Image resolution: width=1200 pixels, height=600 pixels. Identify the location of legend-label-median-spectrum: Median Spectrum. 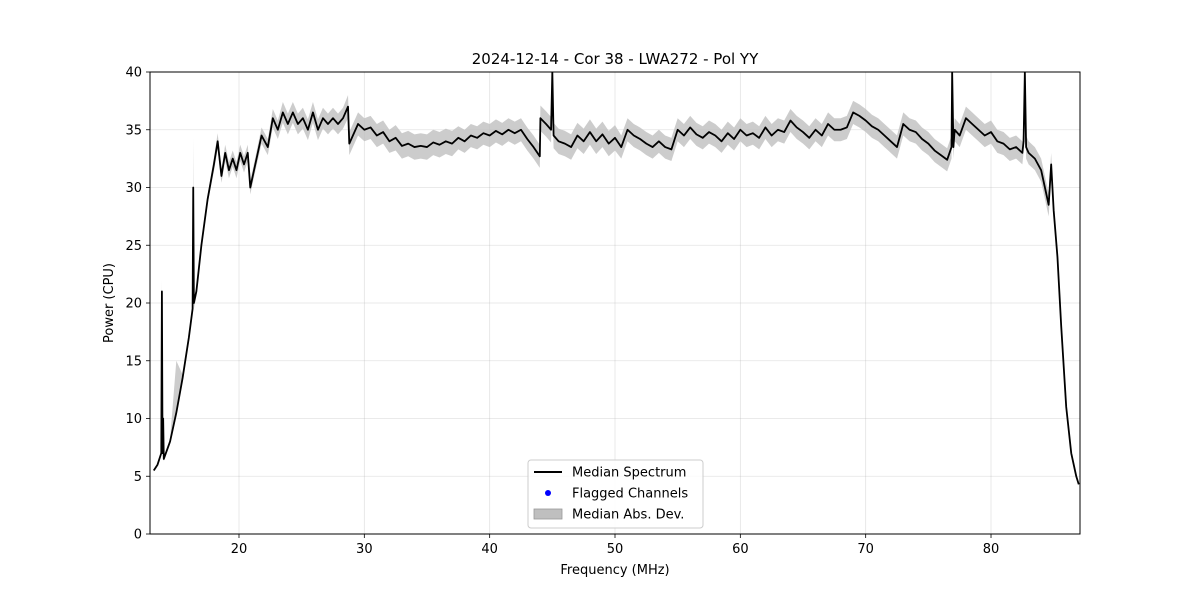
(629, 473).